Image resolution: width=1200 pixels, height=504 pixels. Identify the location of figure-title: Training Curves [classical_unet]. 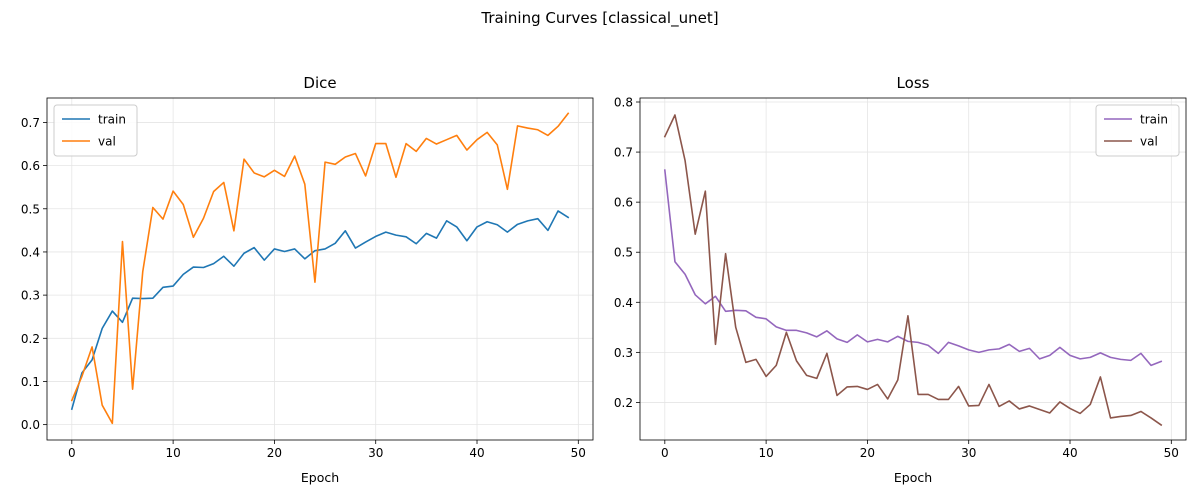
(599, 18).